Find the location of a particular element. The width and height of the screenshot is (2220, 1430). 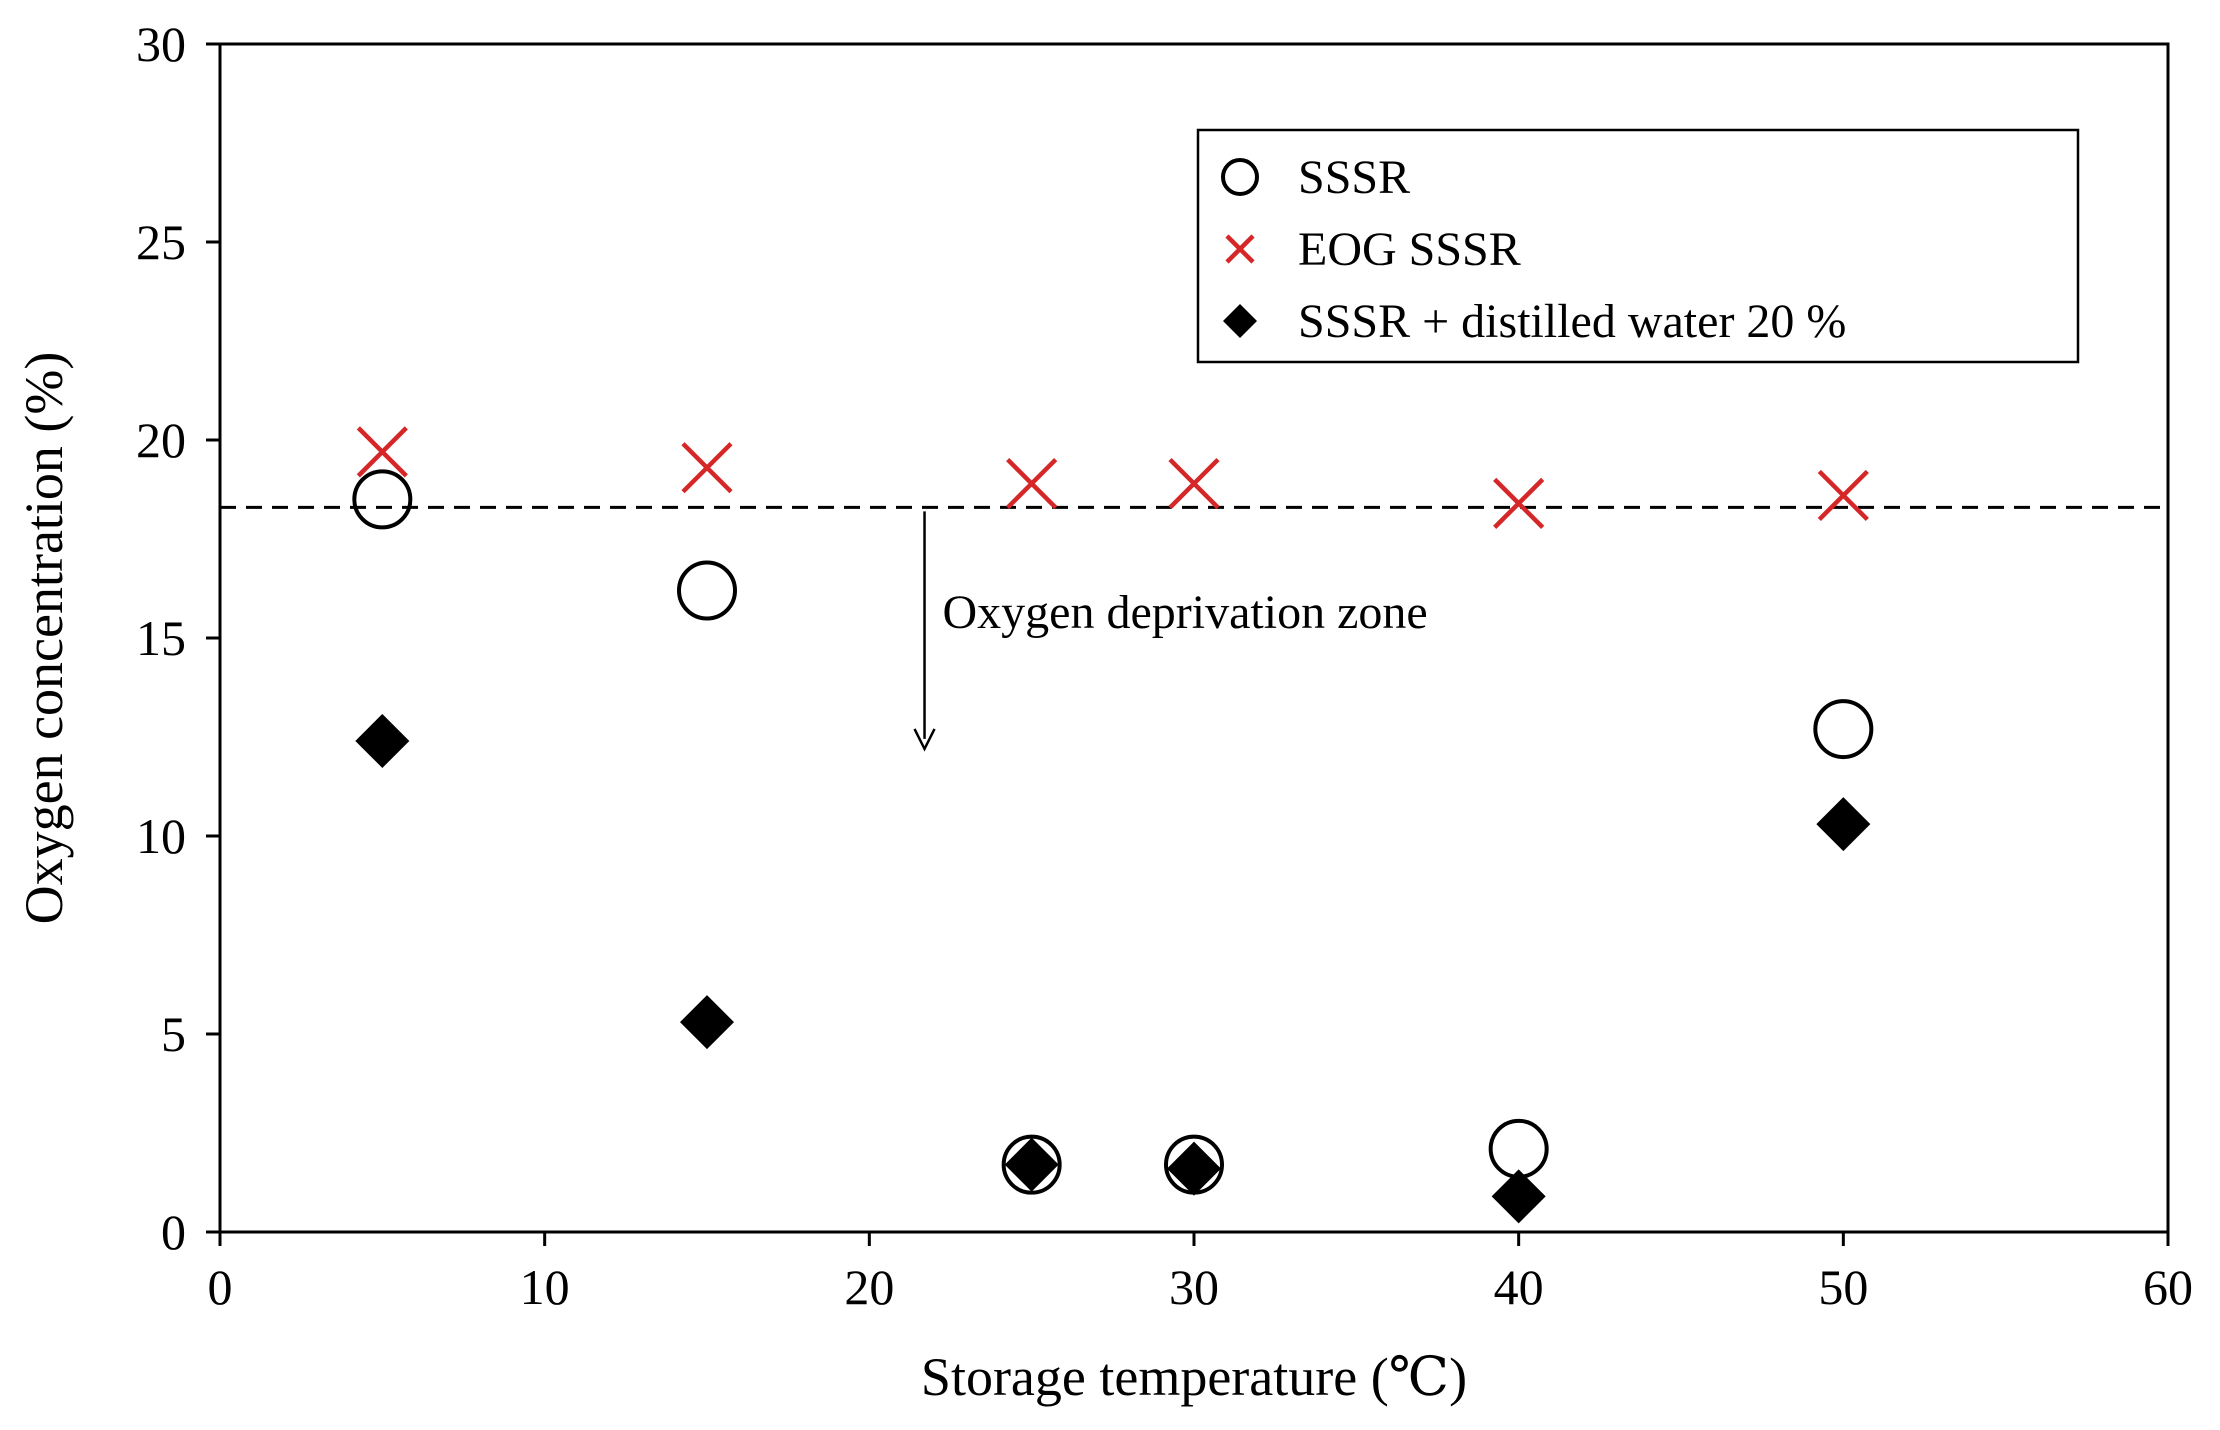

annotation-layer: Oxygen deprivation zone is located at coordinates (1170, 631).